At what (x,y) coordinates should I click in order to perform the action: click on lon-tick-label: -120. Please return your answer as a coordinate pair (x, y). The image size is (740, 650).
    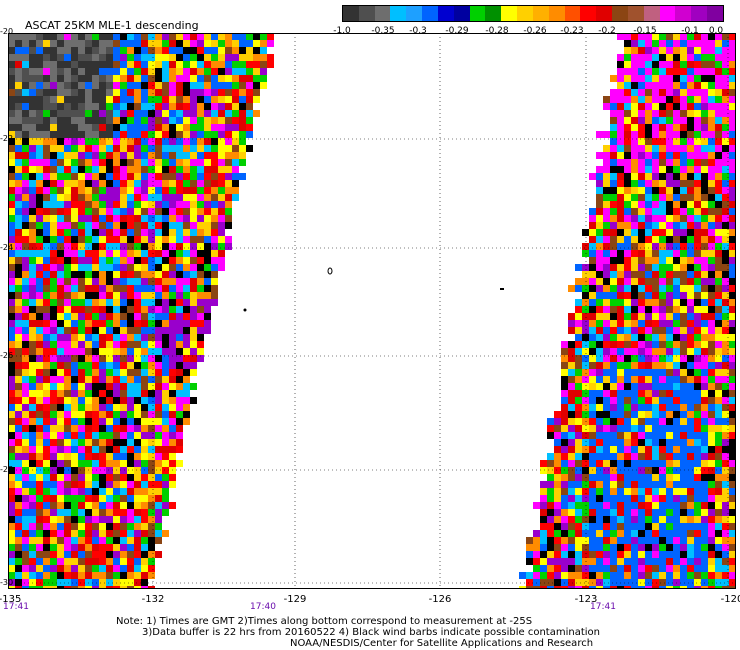
    Looking at the image, I should click on (730, 599).